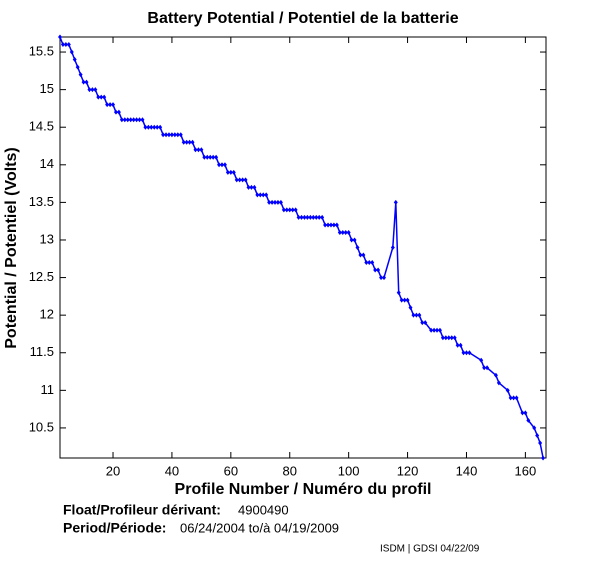 The image size is (605, 581). I want to click on x-tick-label: 20, so click(113, 470).